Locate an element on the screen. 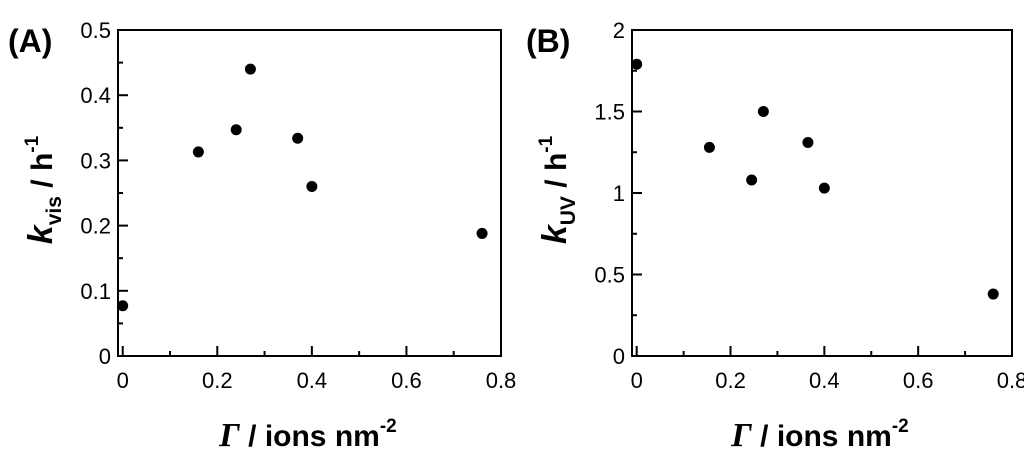 This screenshot has height=453, width=1024. panel-a-y-tick-label: 0.5 is located at coordinates (95, 30).